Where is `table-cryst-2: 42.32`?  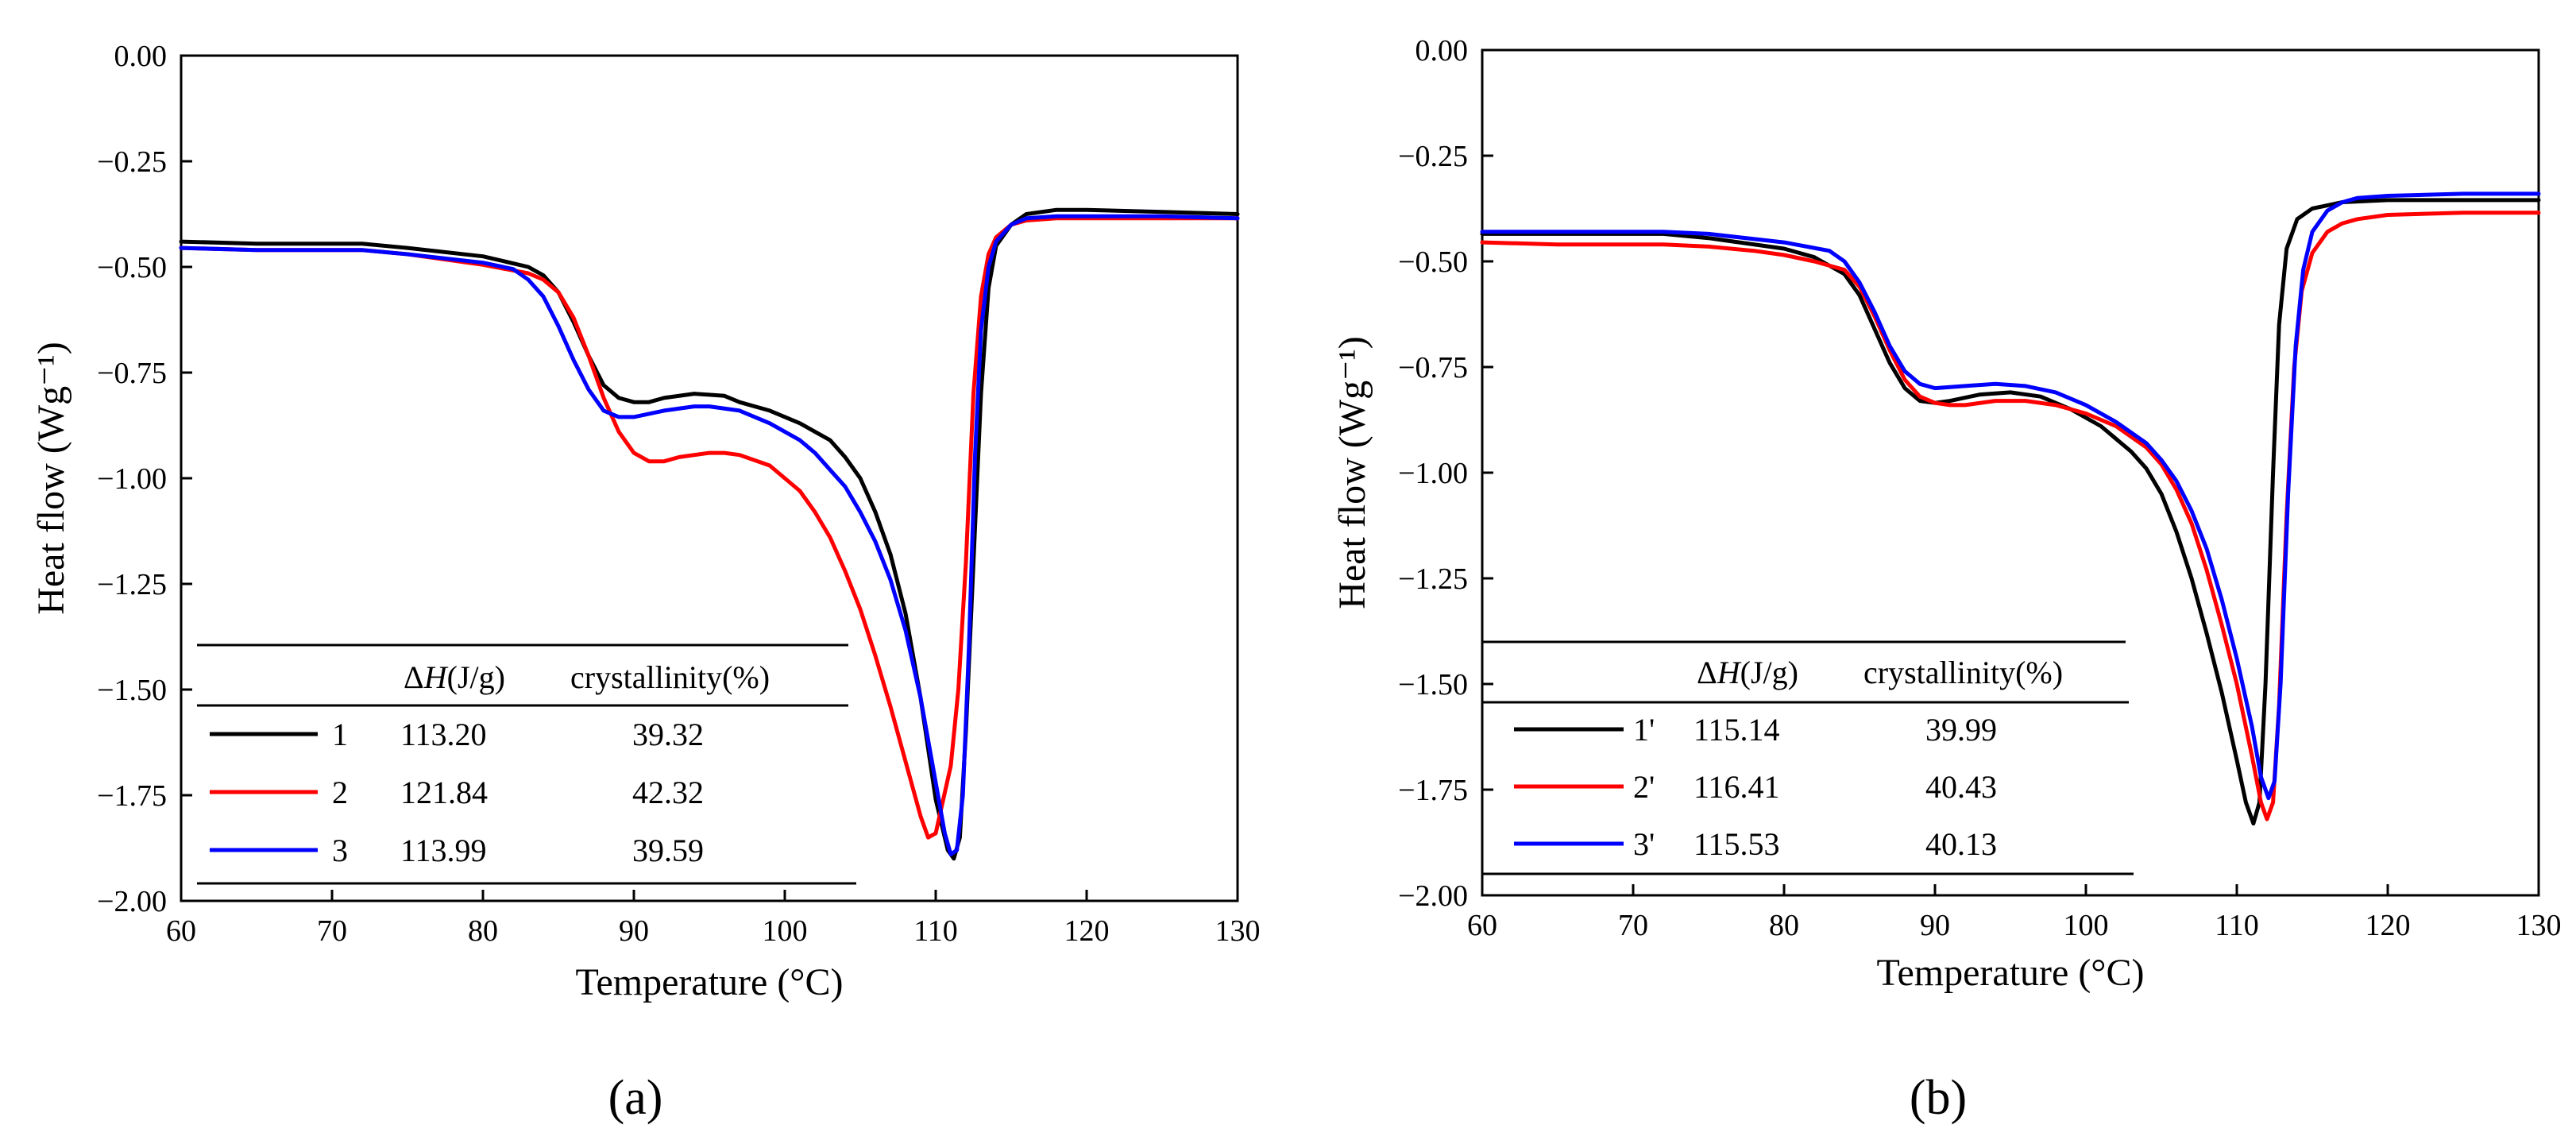
table-cryst-2: 42.32 is located at coordinates (668, 792).